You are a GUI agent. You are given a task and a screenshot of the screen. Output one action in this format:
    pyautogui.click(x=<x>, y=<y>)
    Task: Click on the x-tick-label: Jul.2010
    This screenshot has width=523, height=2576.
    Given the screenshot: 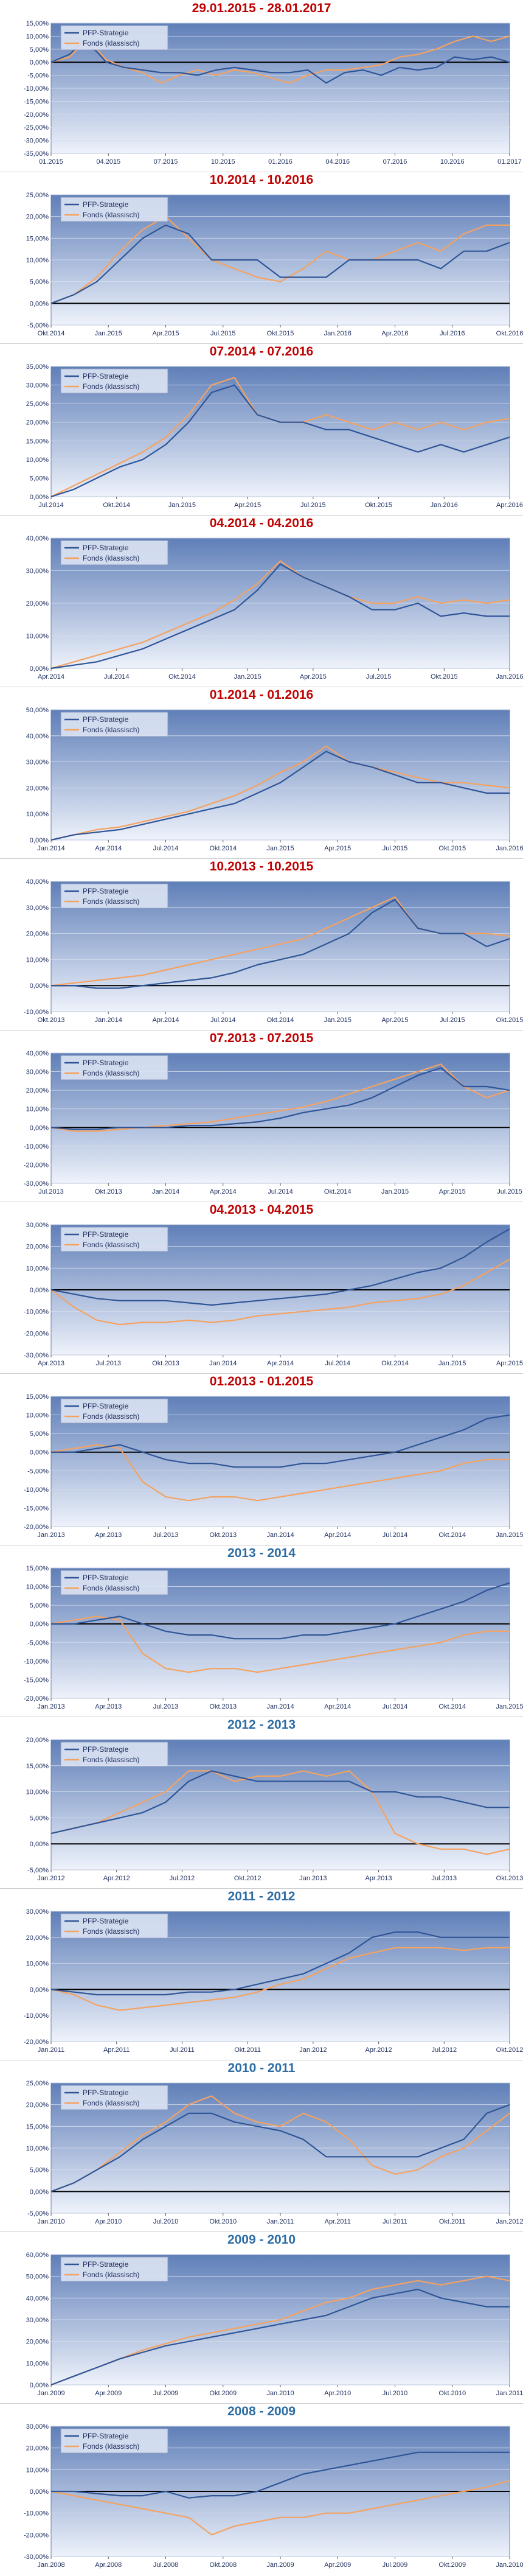 What is the action you would take?
    pyautogui.click(x=396, y=2393)
    